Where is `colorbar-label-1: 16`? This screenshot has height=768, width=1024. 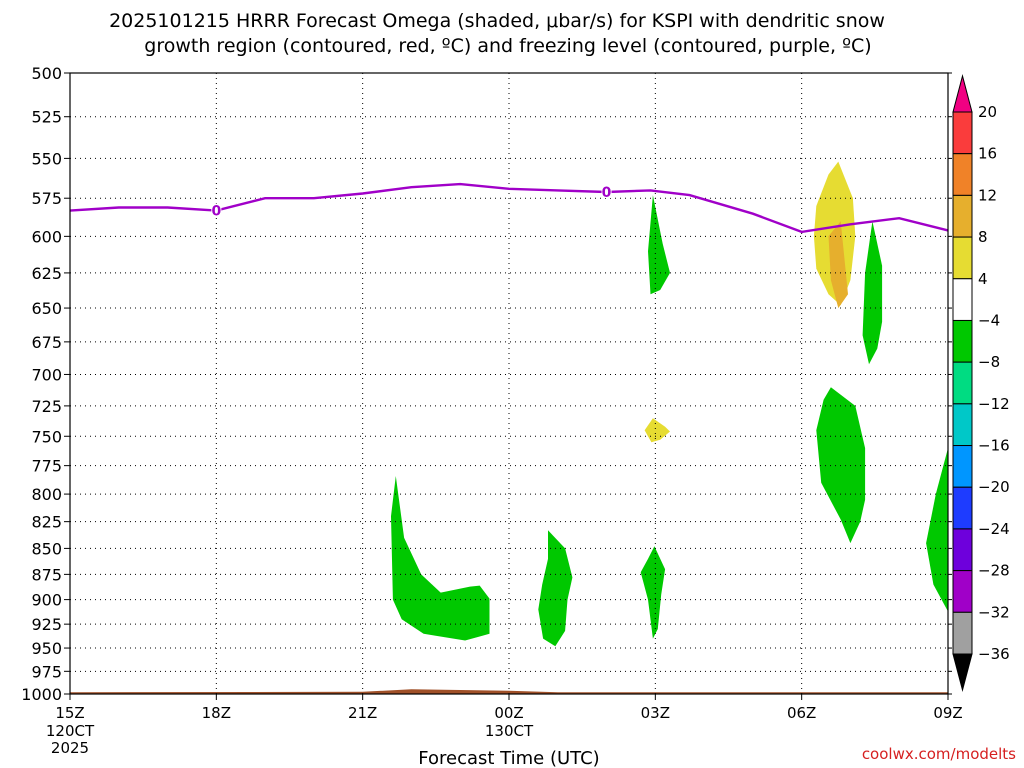
colorbar-label-1: 16 is located at coordinates (987, 154).